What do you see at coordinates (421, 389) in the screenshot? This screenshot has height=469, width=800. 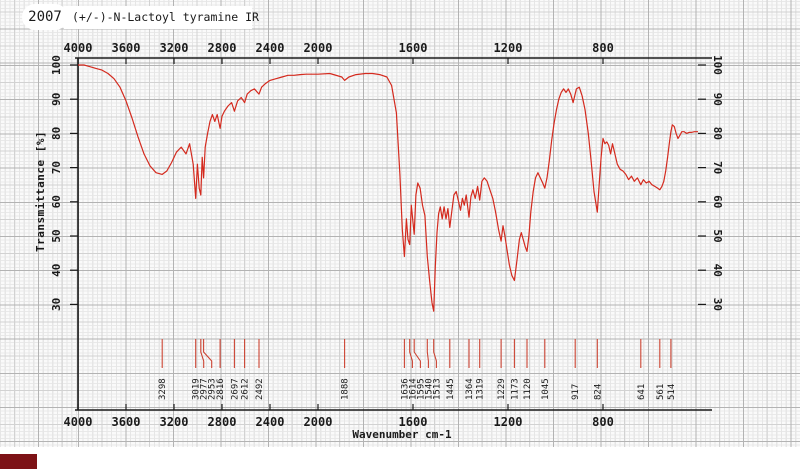 I see `peak-label: 1595` at bounding box center [421, 389].